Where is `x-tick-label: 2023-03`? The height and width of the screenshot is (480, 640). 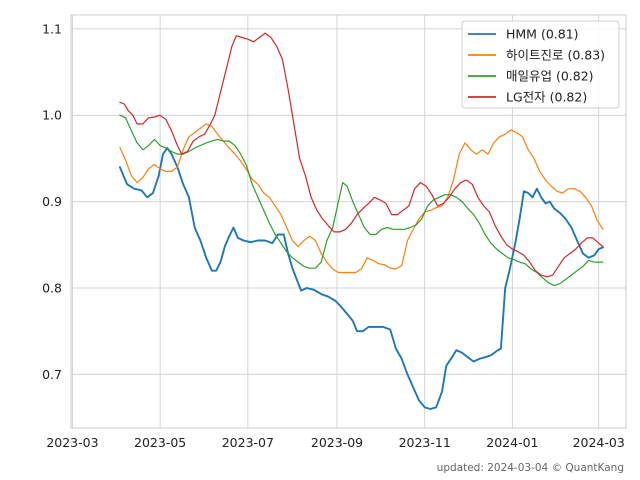
x-tick-label: 2023-03 is located at coordinates (72, 442).